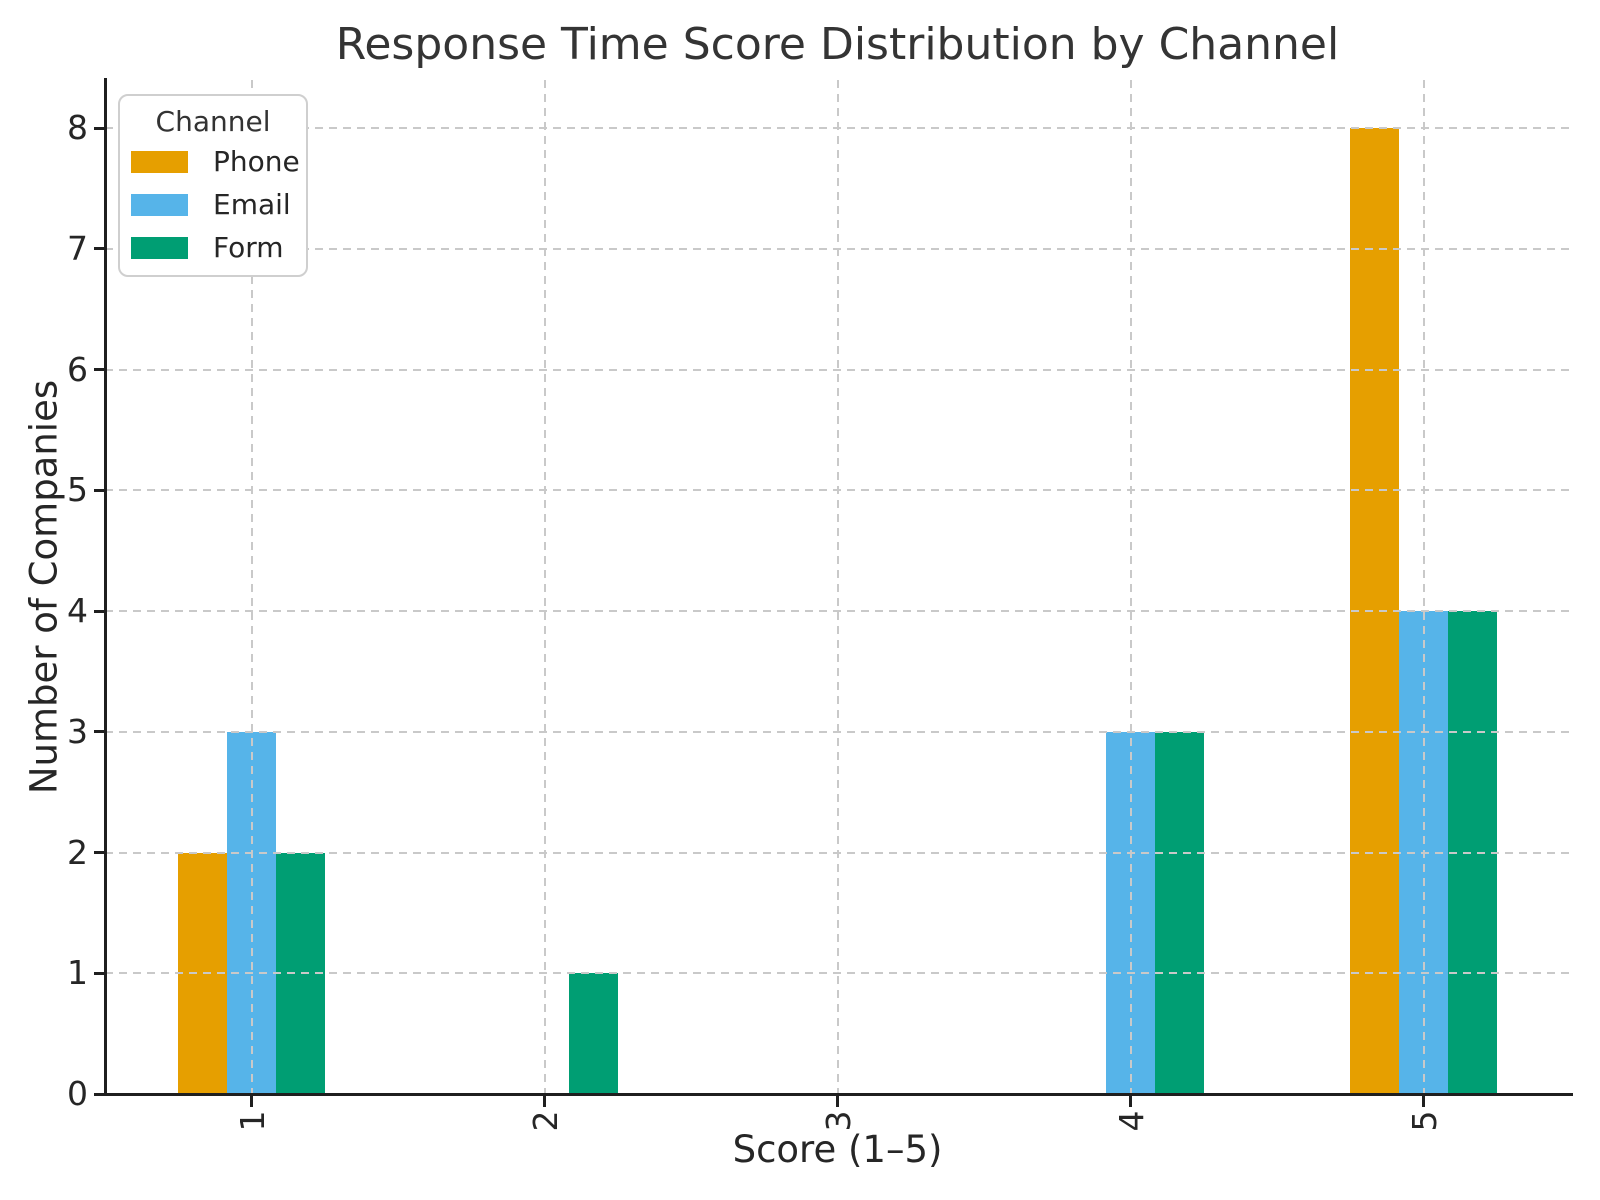 The height and width of the screenshot is (1200, 1600). What do you see at coordinates (77, 731) in the screenshot?
I see `y-tick-label-3: 3` at bounding box center [77, 731].